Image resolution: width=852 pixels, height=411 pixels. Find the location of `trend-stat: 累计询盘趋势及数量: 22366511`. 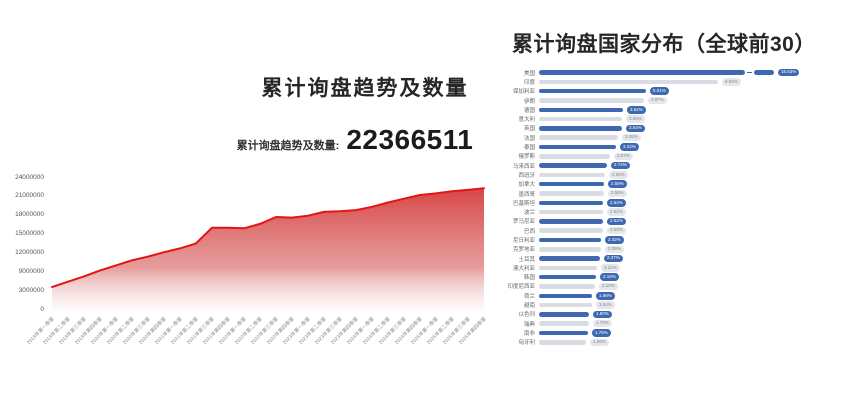

trend-stat: 累计询盘趋势及数量: 22366511 is located at coordinates (355, 140).